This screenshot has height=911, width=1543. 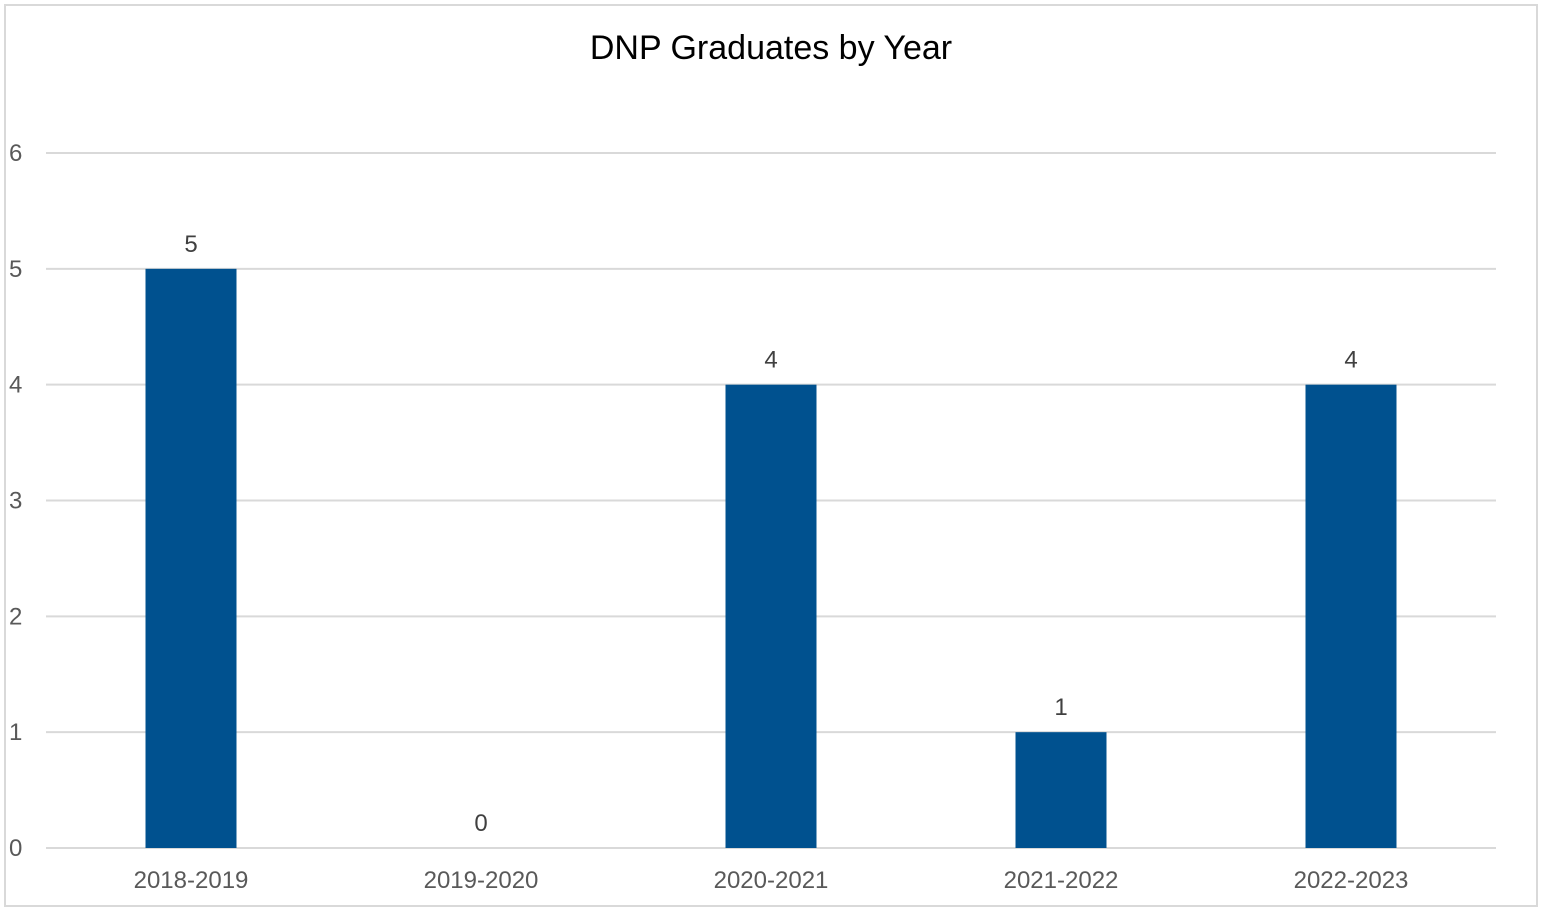 I want to click on y-tick-label: 1, so click(x=15, y=732).